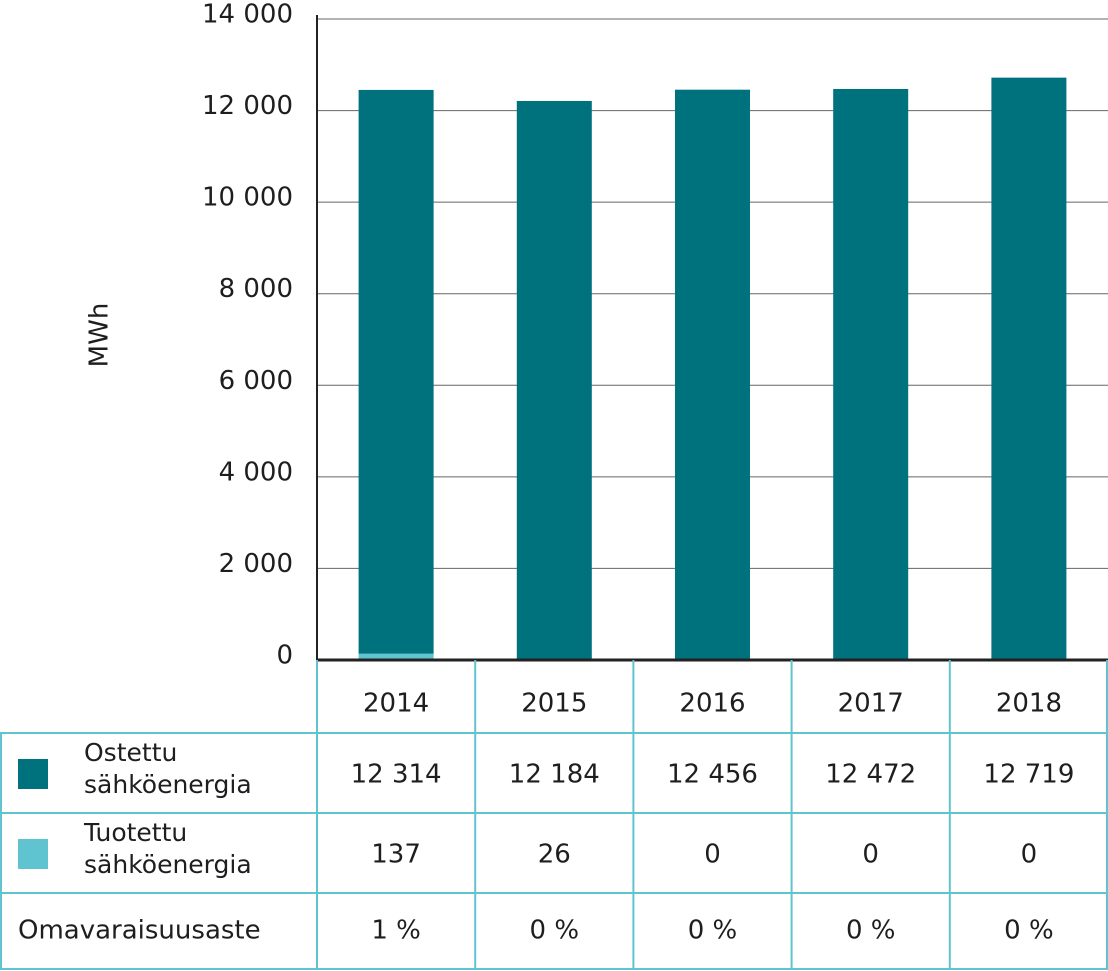 The image size is (1108, 971). Describe the element at coordinates (168, 768) in the screenshot. I see `legend-label: Ostettu sähköenergia` at that location.